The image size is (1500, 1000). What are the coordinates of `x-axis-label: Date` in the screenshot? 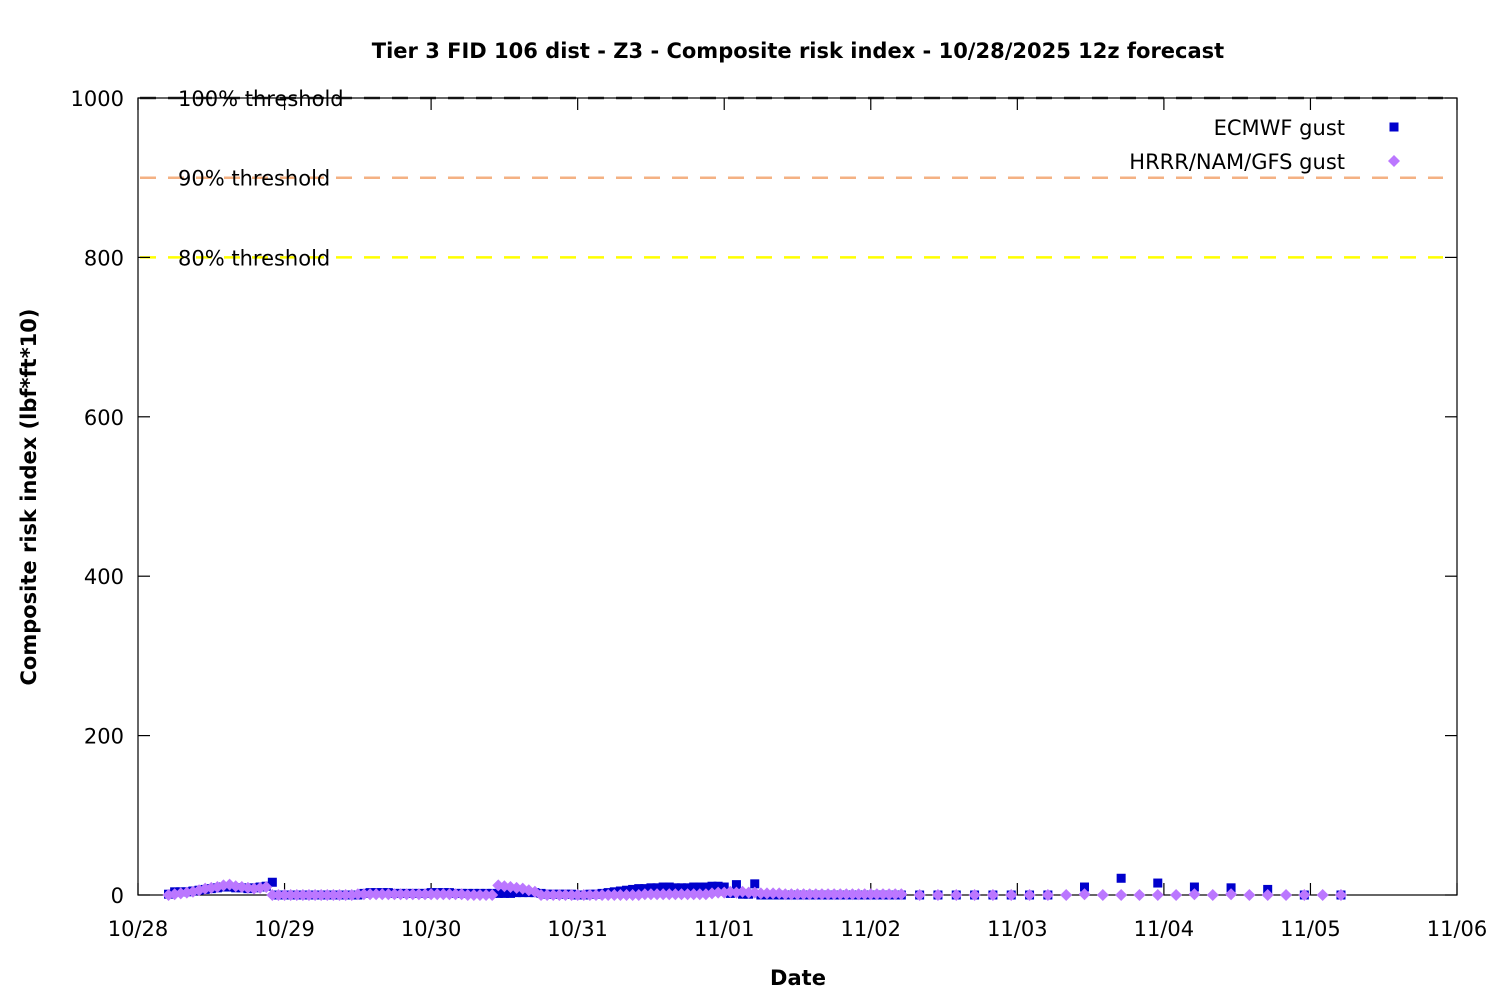 It's located at (798, 978).